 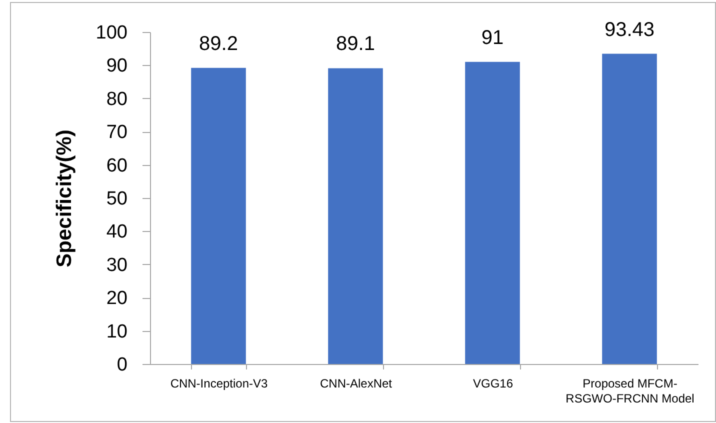 I want to click on y-tick-label: 90, so click(x=117, y=66).